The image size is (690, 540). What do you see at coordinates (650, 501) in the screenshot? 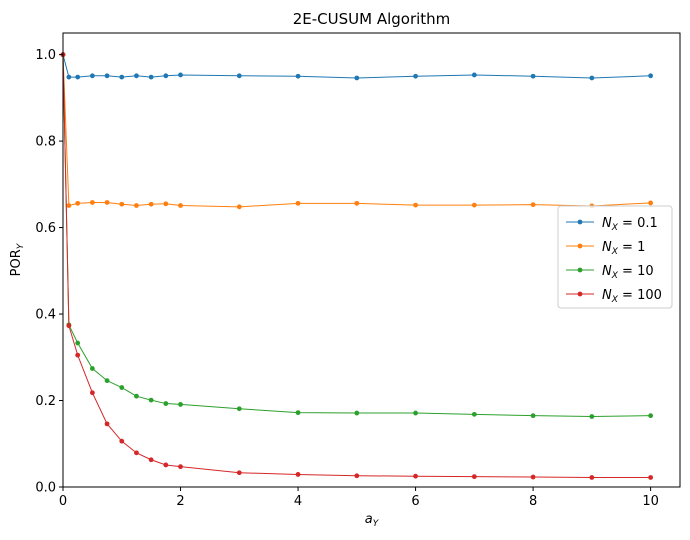
I see `x-tick-label: 10` at bounding box center [650, 501].